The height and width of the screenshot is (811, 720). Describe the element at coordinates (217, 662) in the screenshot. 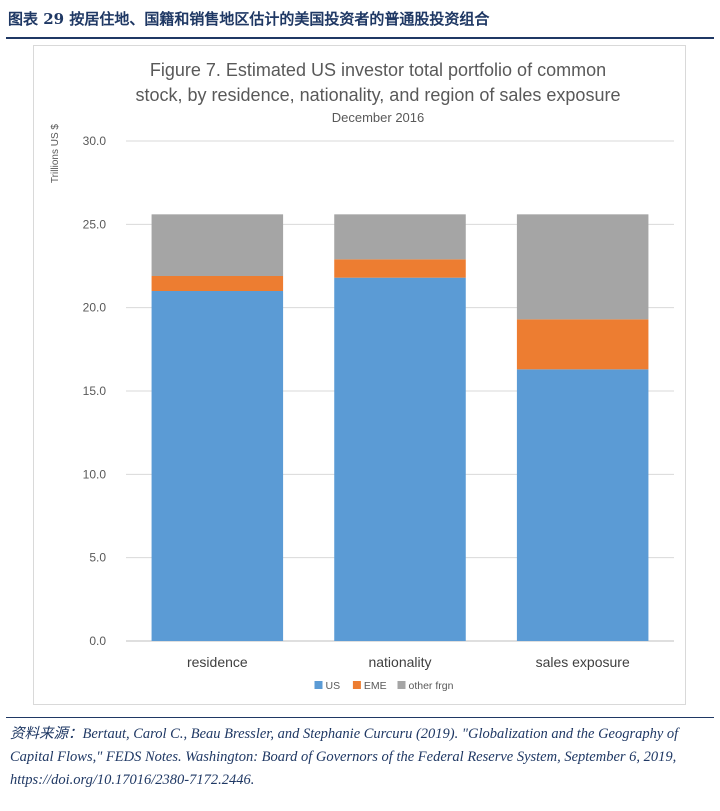

I see `x-category-label: residence` at that location.